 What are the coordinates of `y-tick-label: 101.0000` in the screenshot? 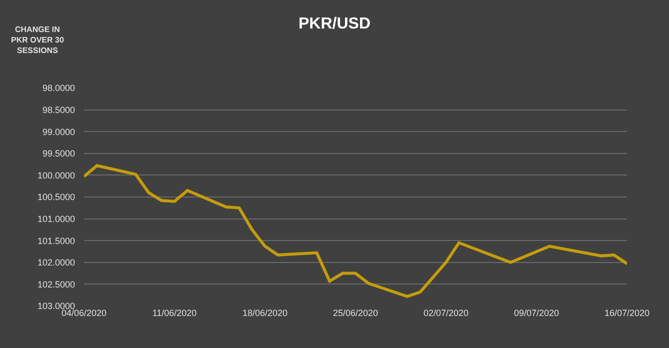 It's located at (56, 219).